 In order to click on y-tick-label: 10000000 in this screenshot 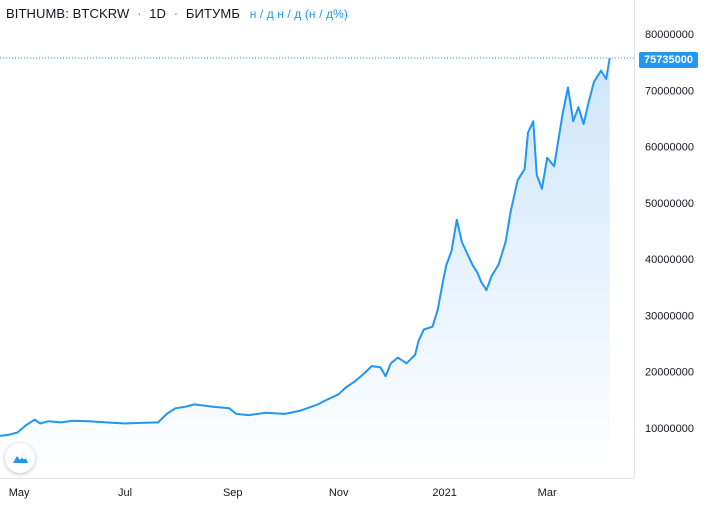, I will do `click(669, 429)`.